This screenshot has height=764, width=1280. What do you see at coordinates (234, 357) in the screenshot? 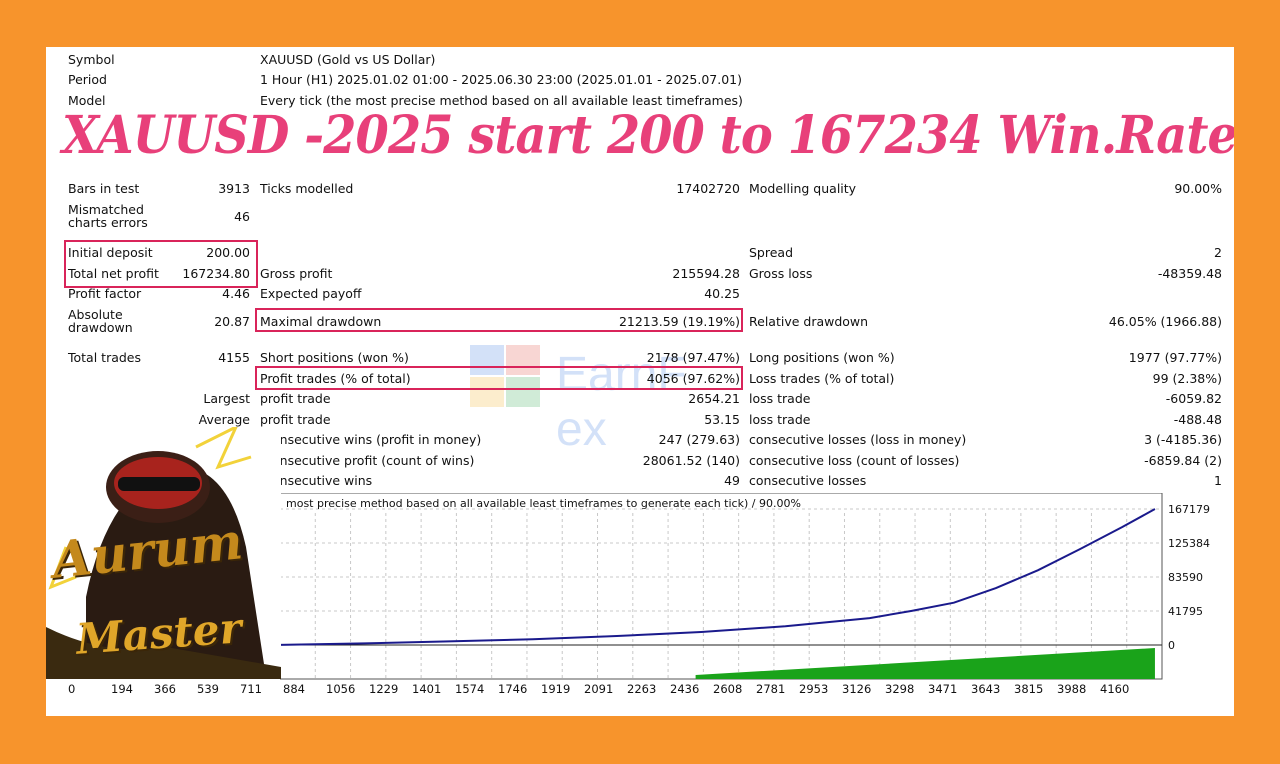
I see `trades-value: 4155` at bounding box center [234, 357].